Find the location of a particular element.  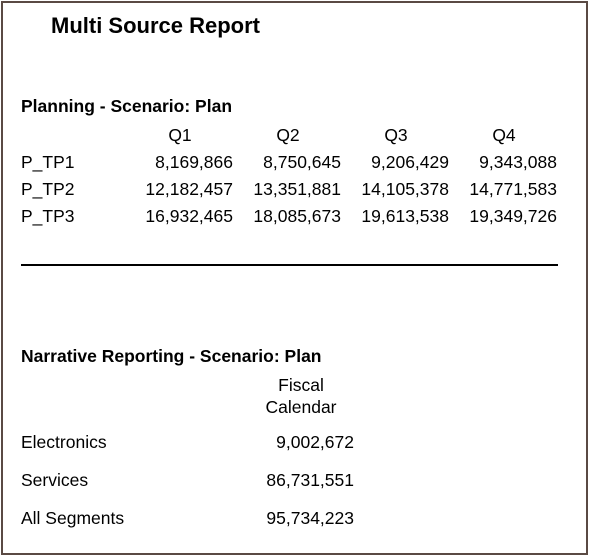

planning-cell: 18,085,673 is located at coordinates (297, 216).